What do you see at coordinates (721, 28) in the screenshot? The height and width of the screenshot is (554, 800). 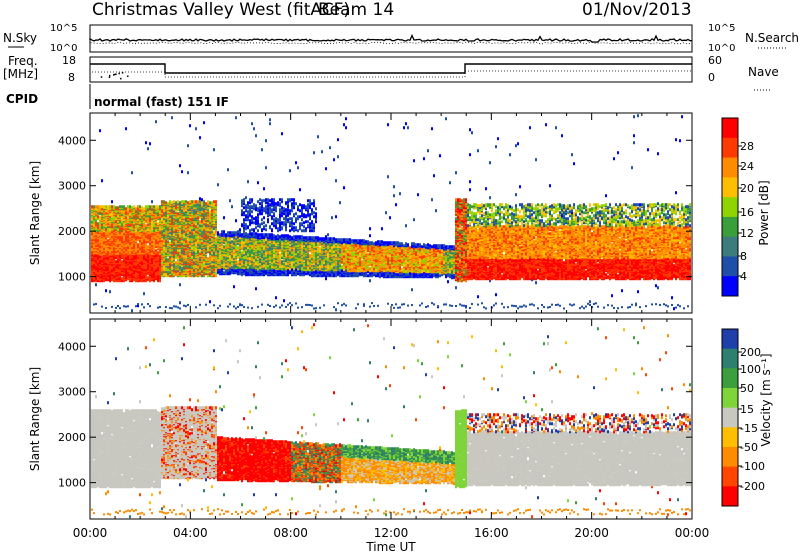 I see `nsearch-tick-top: 10^5` at bounding box center [721, 28].